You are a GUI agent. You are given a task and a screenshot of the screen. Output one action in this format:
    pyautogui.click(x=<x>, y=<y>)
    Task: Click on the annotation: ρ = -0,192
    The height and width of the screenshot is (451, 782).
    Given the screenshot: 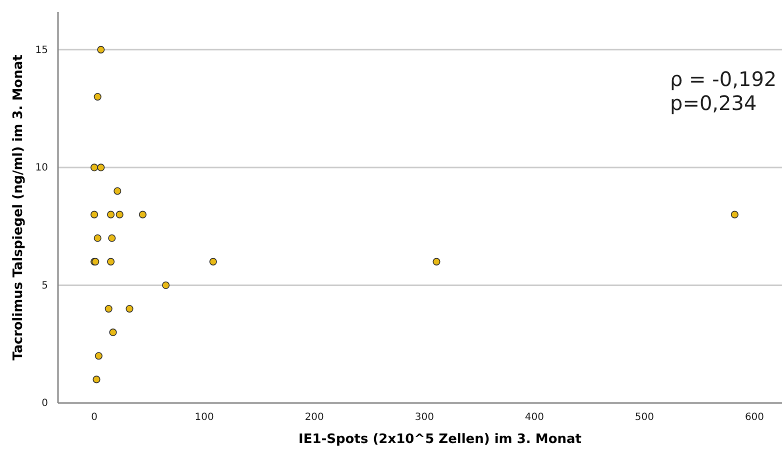 What is the action you would take?
    pyautogui.click(x=723, y=79)
    